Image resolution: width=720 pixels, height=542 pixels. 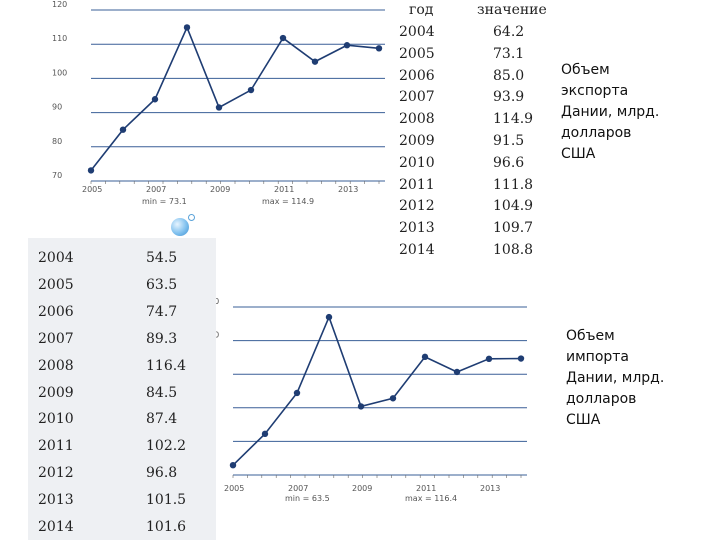 I want to click on y-tick-label: 100, so click(x=59, y=72).